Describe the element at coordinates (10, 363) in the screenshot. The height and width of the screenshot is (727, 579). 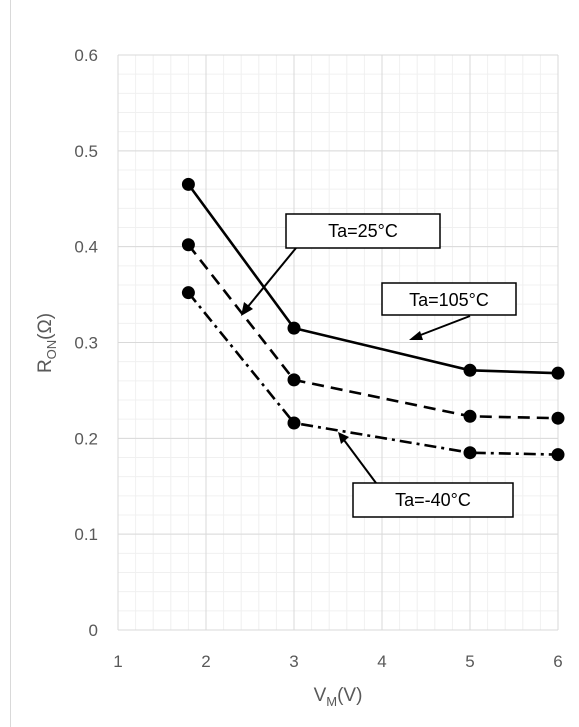
I see `left-frame-border` at that location.